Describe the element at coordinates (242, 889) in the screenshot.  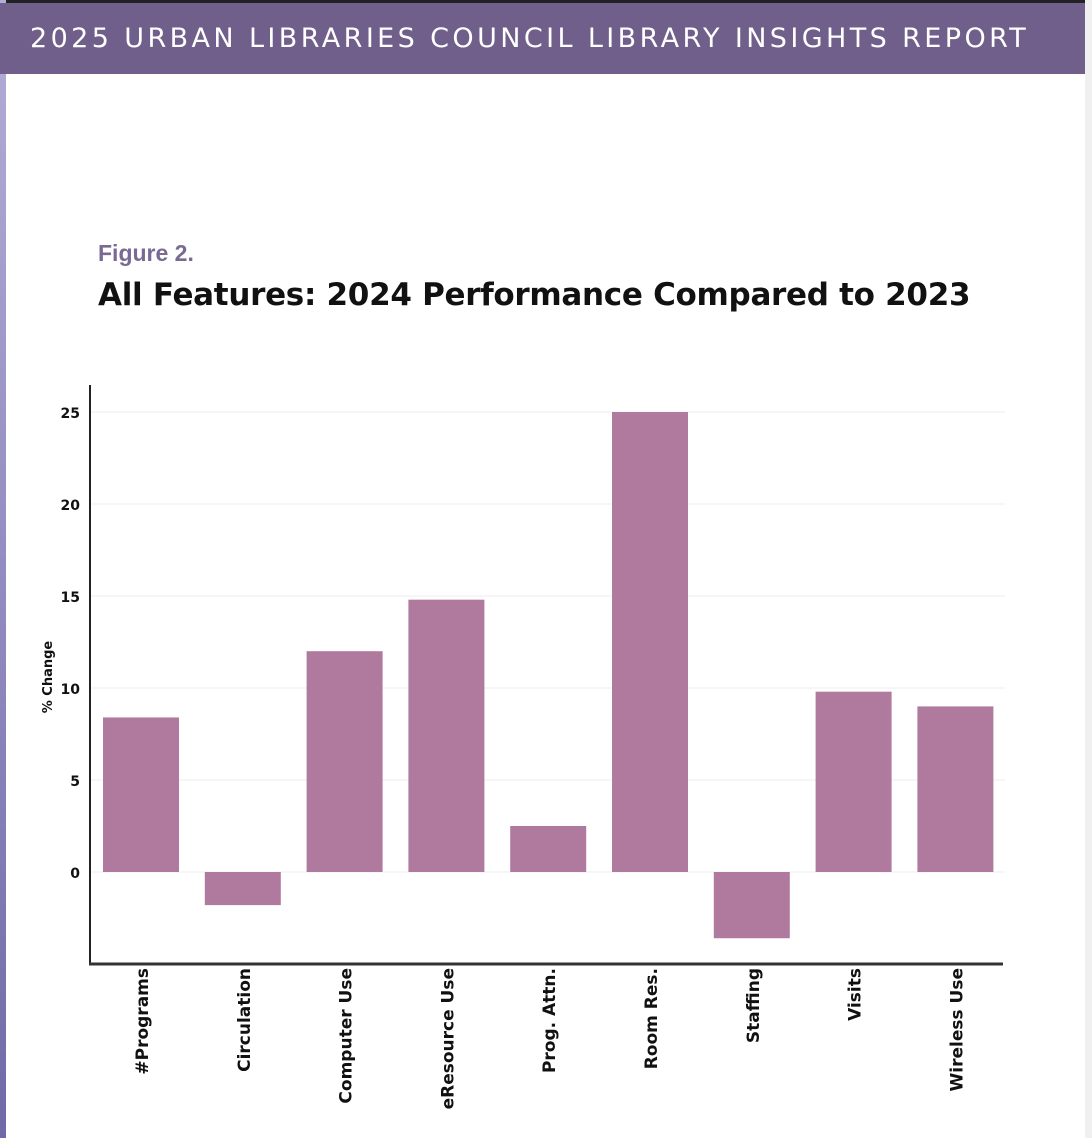
I see `bar-circulation` at that location.